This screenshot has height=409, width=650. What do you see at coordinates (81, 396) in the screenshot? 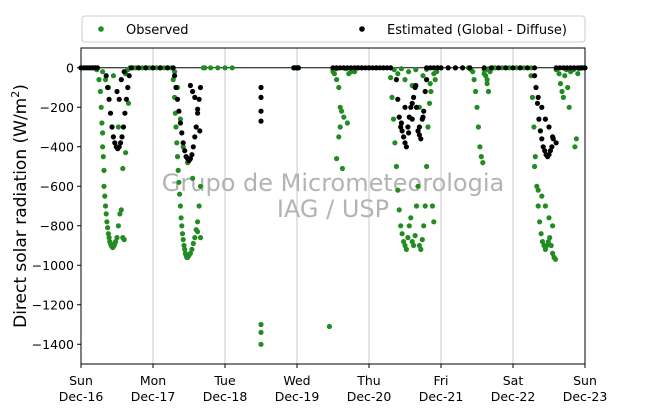
I see `x-tick-label-date: Dec-16` at bounding box center [81, 396].